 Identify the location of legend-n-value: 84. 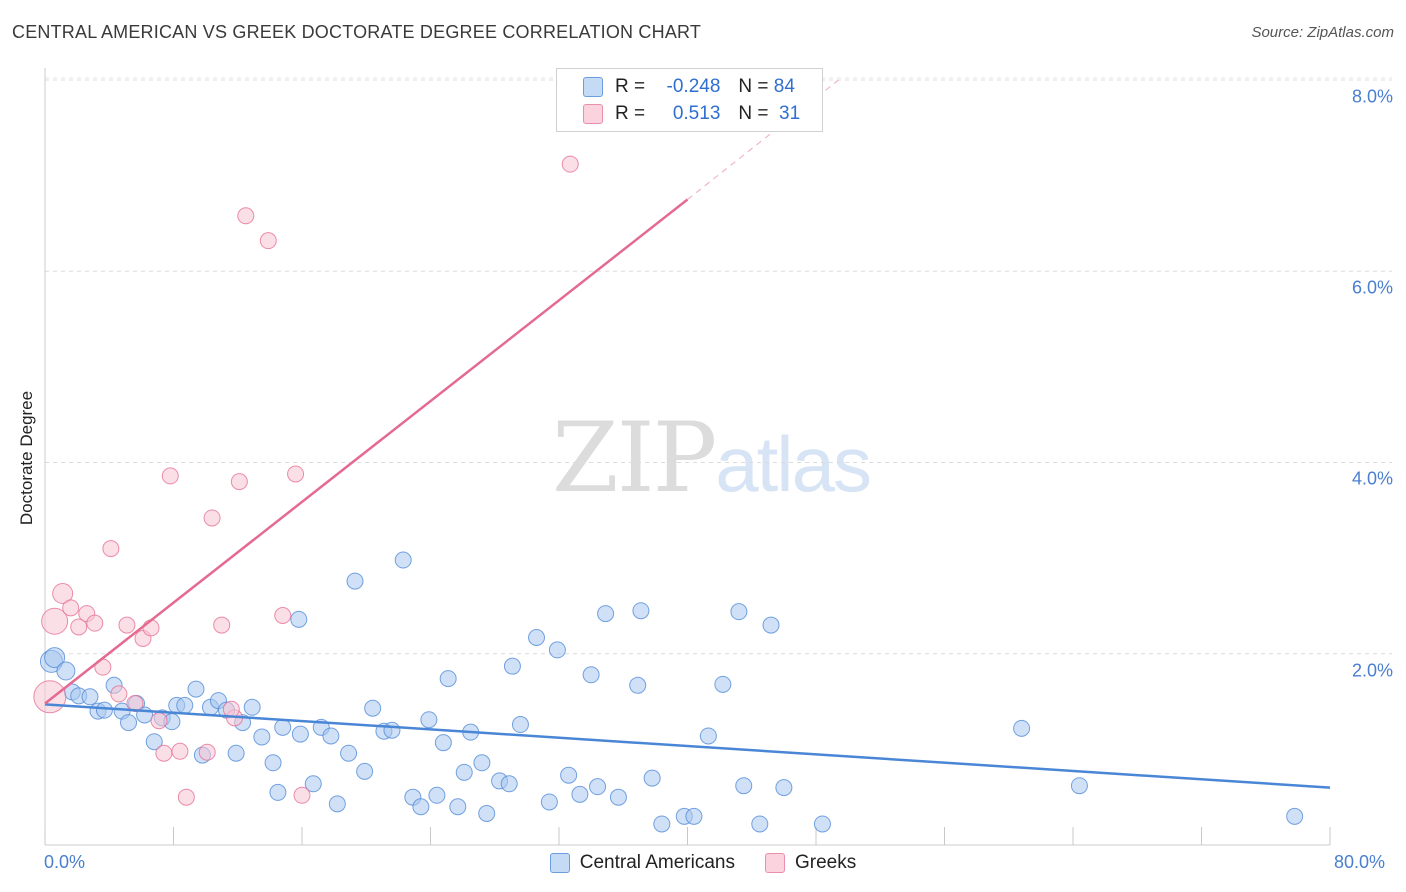
(784, 86).